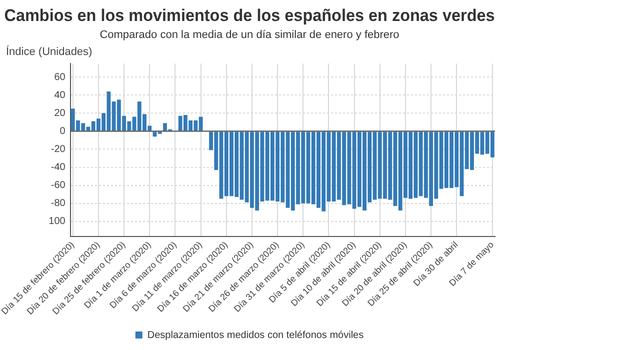 The height and width of the screenshot is (350, 620). Describe the element at coordinates (58, 204) in the screenshot. I see `y-tick-label: -80` at that location.